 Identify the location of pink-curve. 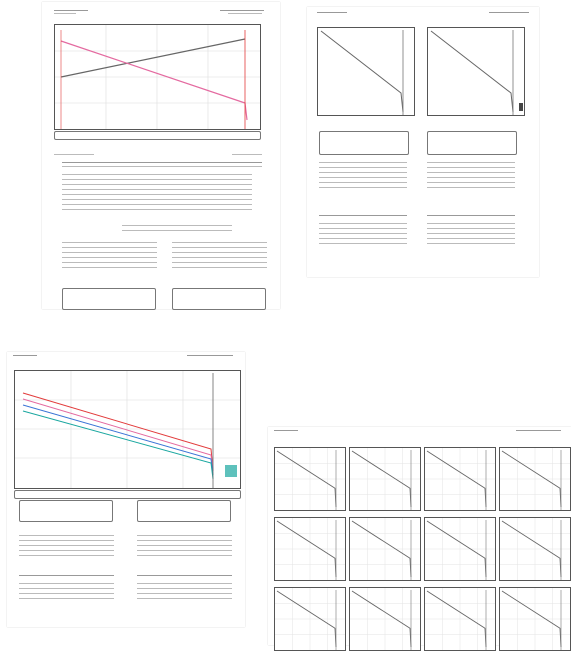
(154, 80).